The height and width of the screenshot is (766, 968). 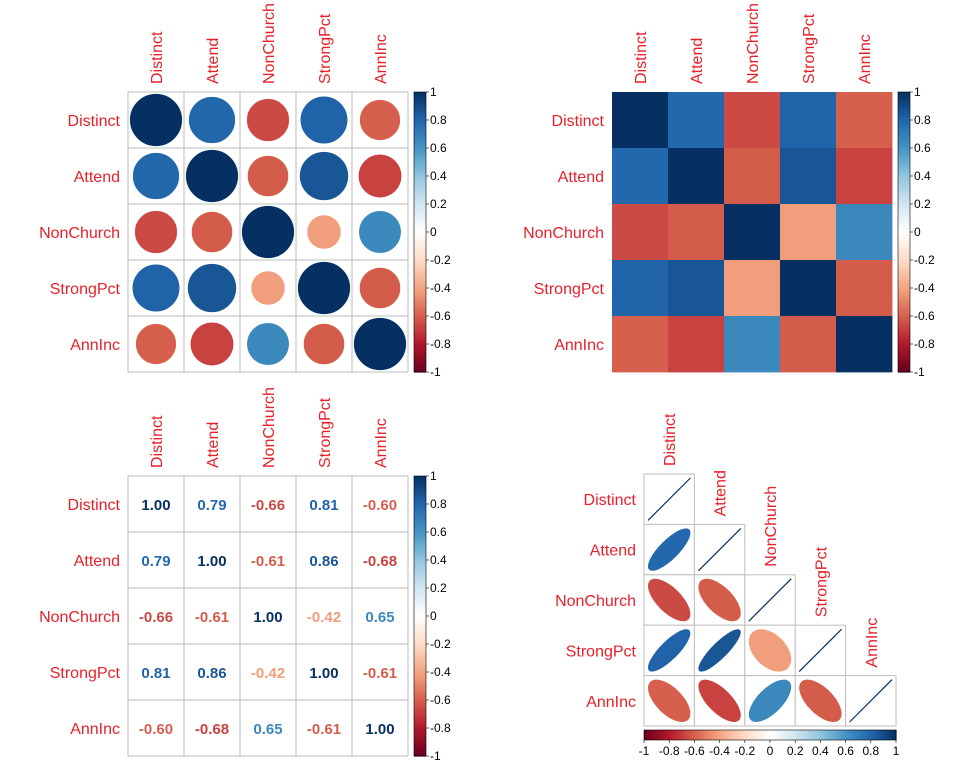 I want to click on color-cell-strongpct-distinct, so click(x=640, y=288).